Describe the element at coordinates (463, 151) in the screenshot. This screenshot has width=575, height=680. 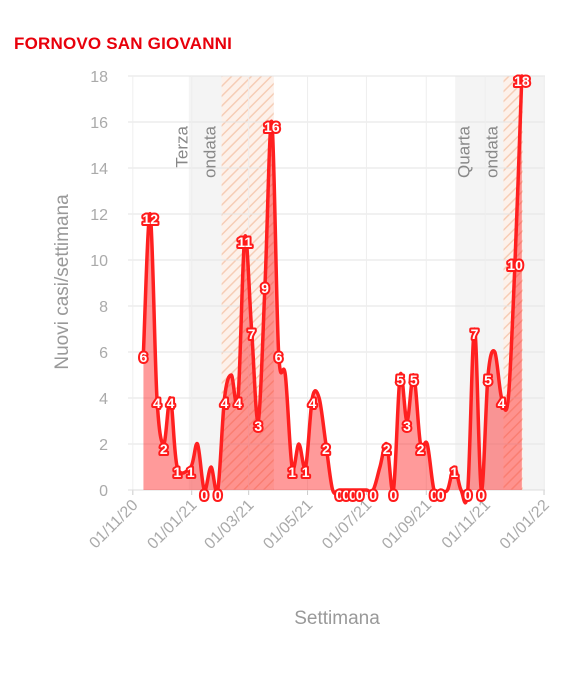
I see `wave-annotation-line: Quarta` at that location.